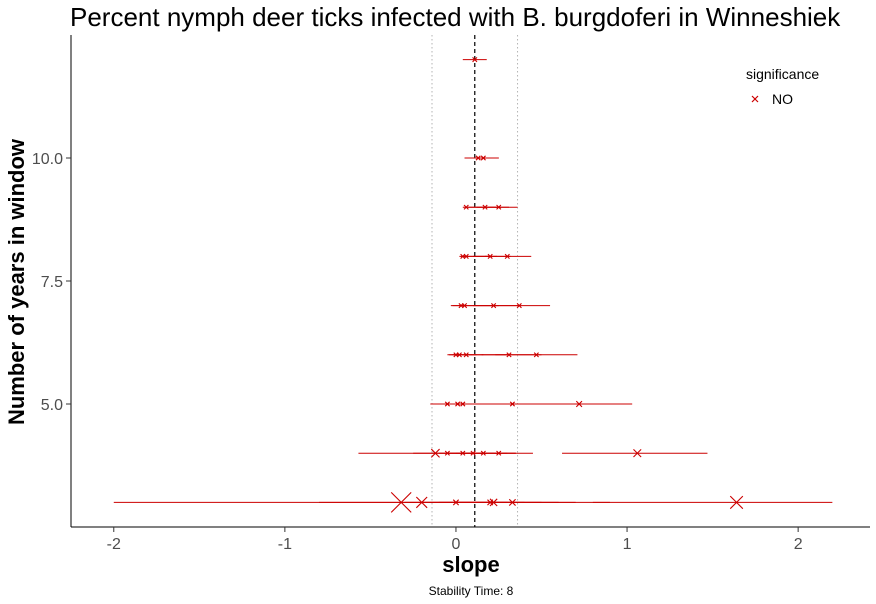 This screenshot has width=876, height=604. I want to click on x-tick-label: 2, so click(798, 544).